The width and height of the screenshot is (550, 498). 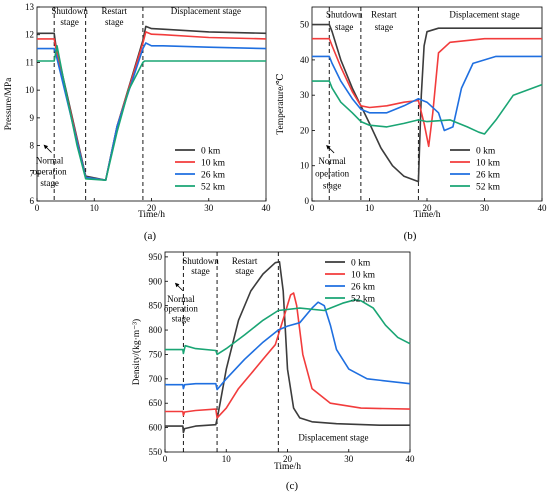 I want to click on y-tick-label: 12, so click(x=29, y=35).